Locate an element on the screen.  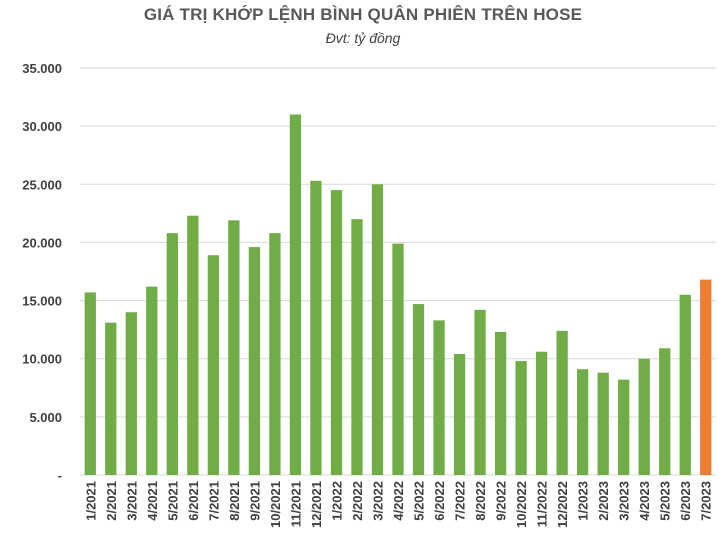
bar-3-2023 is located at coordinates (624, 427).